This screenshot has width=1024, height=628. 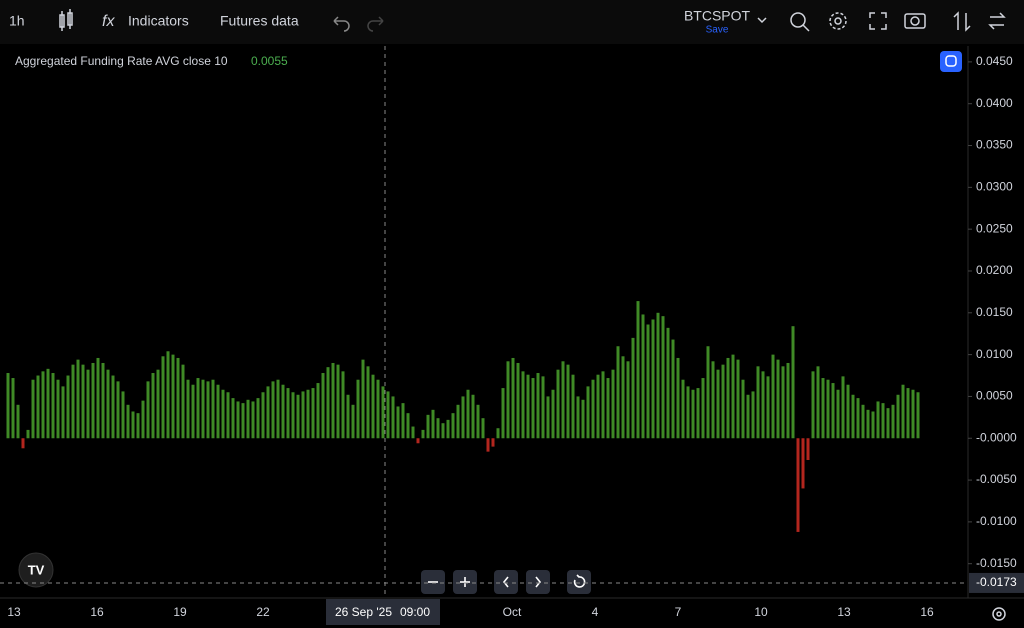 I want to click on symbol: BTCSPOT, so click(x=717, y=16).